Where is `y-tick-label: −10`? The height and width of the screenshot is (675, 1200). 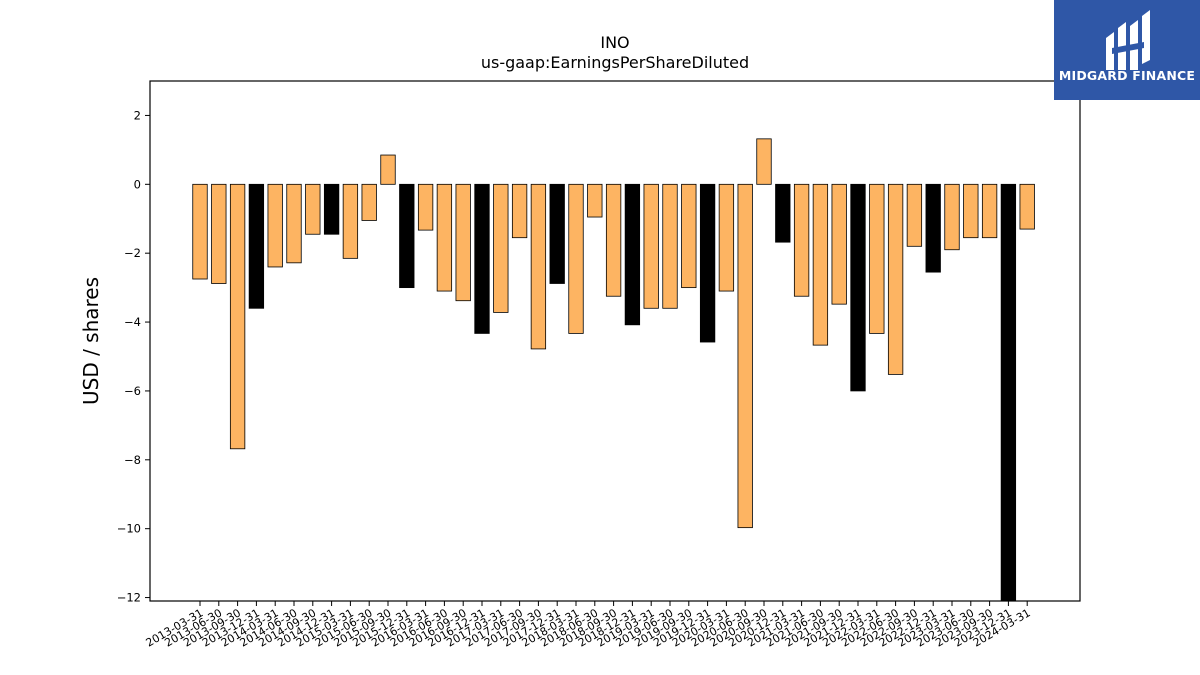 y-tick-label: −10 is located at coordinates (129, 529).